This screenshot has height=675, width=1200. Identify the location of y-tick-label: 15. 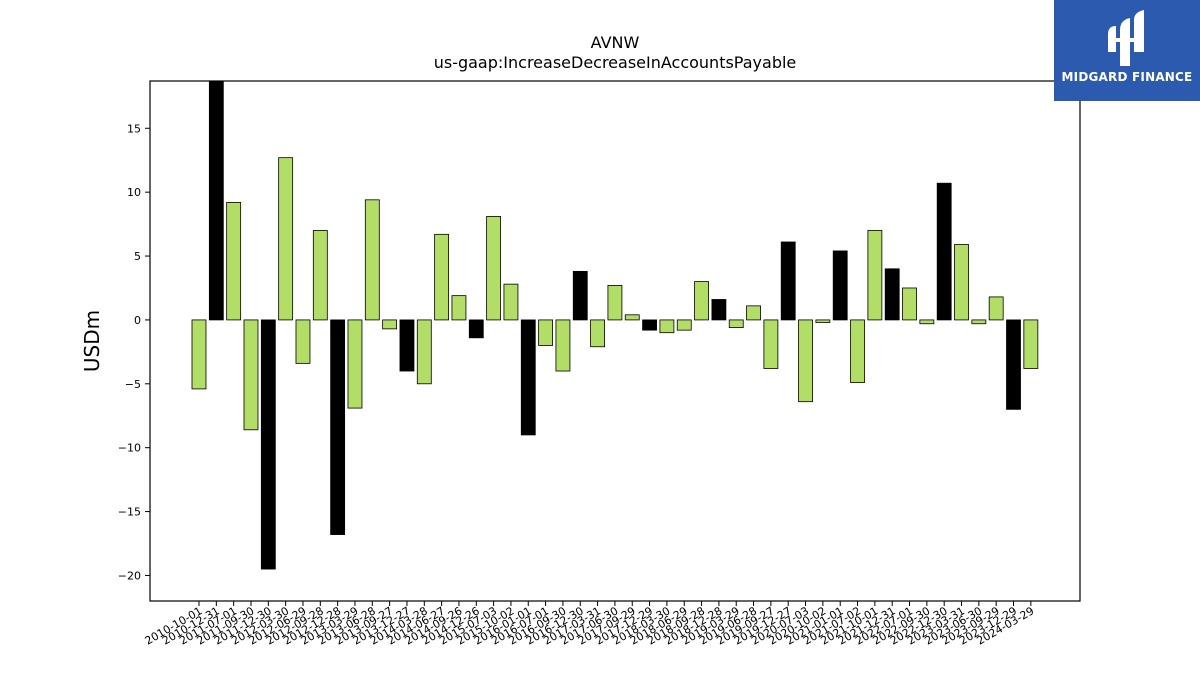
(134, 128).